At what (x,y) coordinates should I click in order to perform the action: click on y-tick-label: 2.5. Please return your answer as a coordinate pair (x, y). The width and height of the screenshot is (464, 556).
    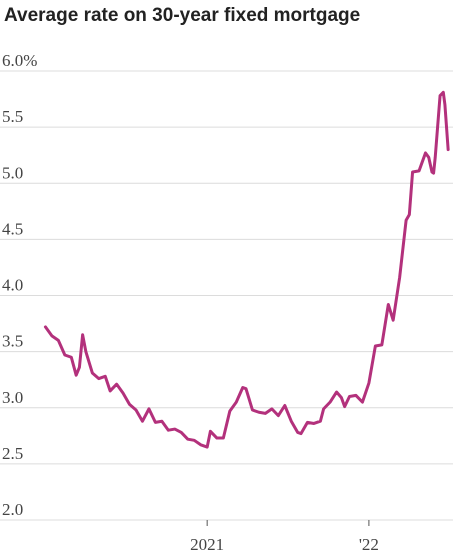
    Looking at the image, I should click on (12, 453).